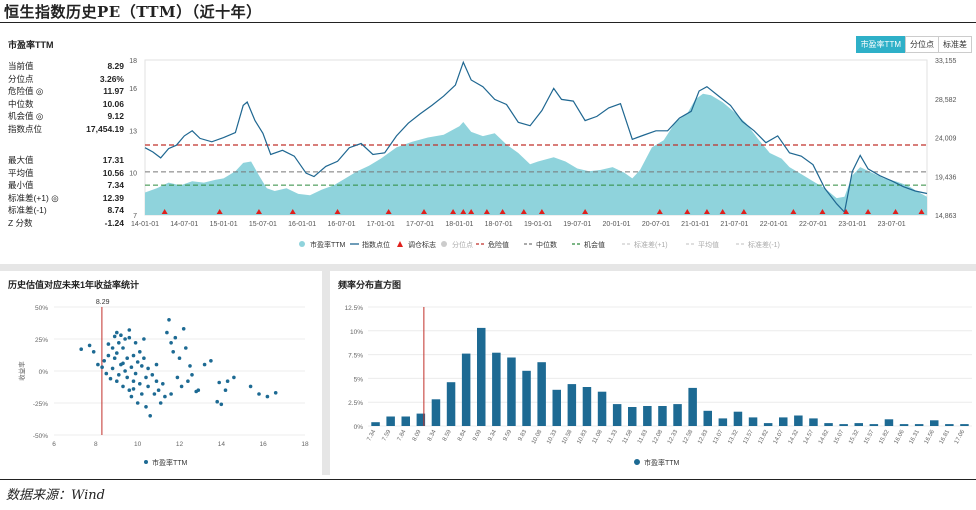 Image resolution: width=976 pixels, height=510 pixels. I want to click on y-left-tick-label: 13, so click(133, 131).